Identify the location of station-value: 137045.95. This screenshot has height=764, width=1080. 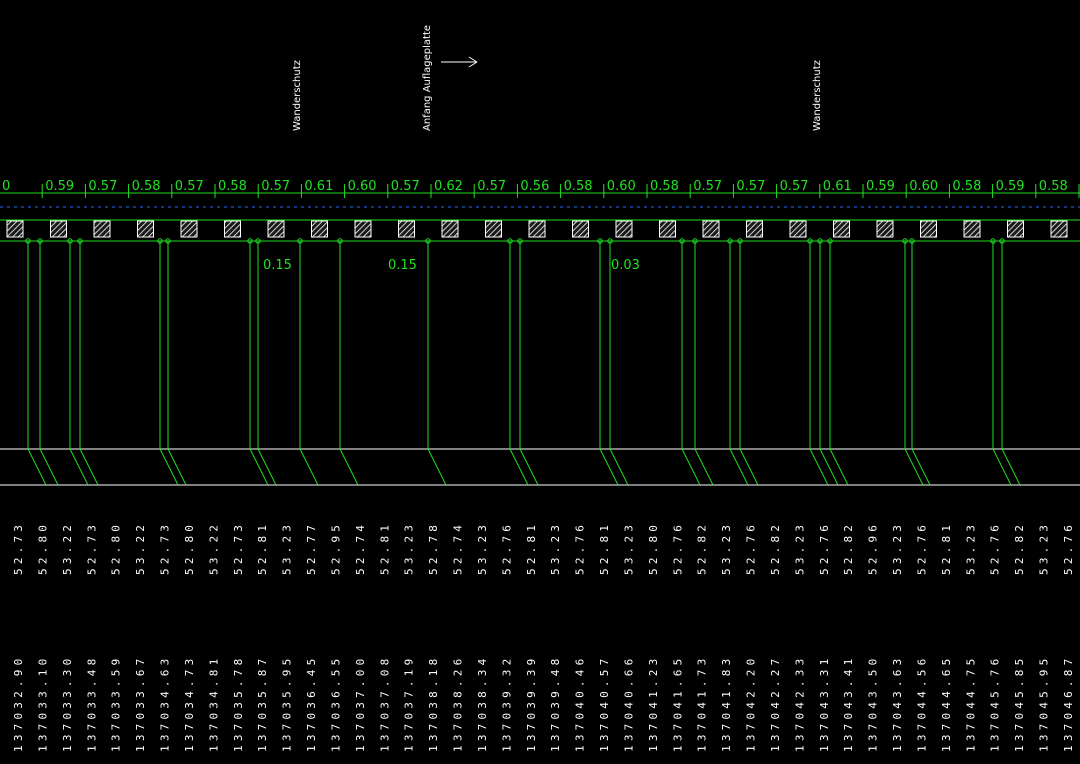
(1044, 703).